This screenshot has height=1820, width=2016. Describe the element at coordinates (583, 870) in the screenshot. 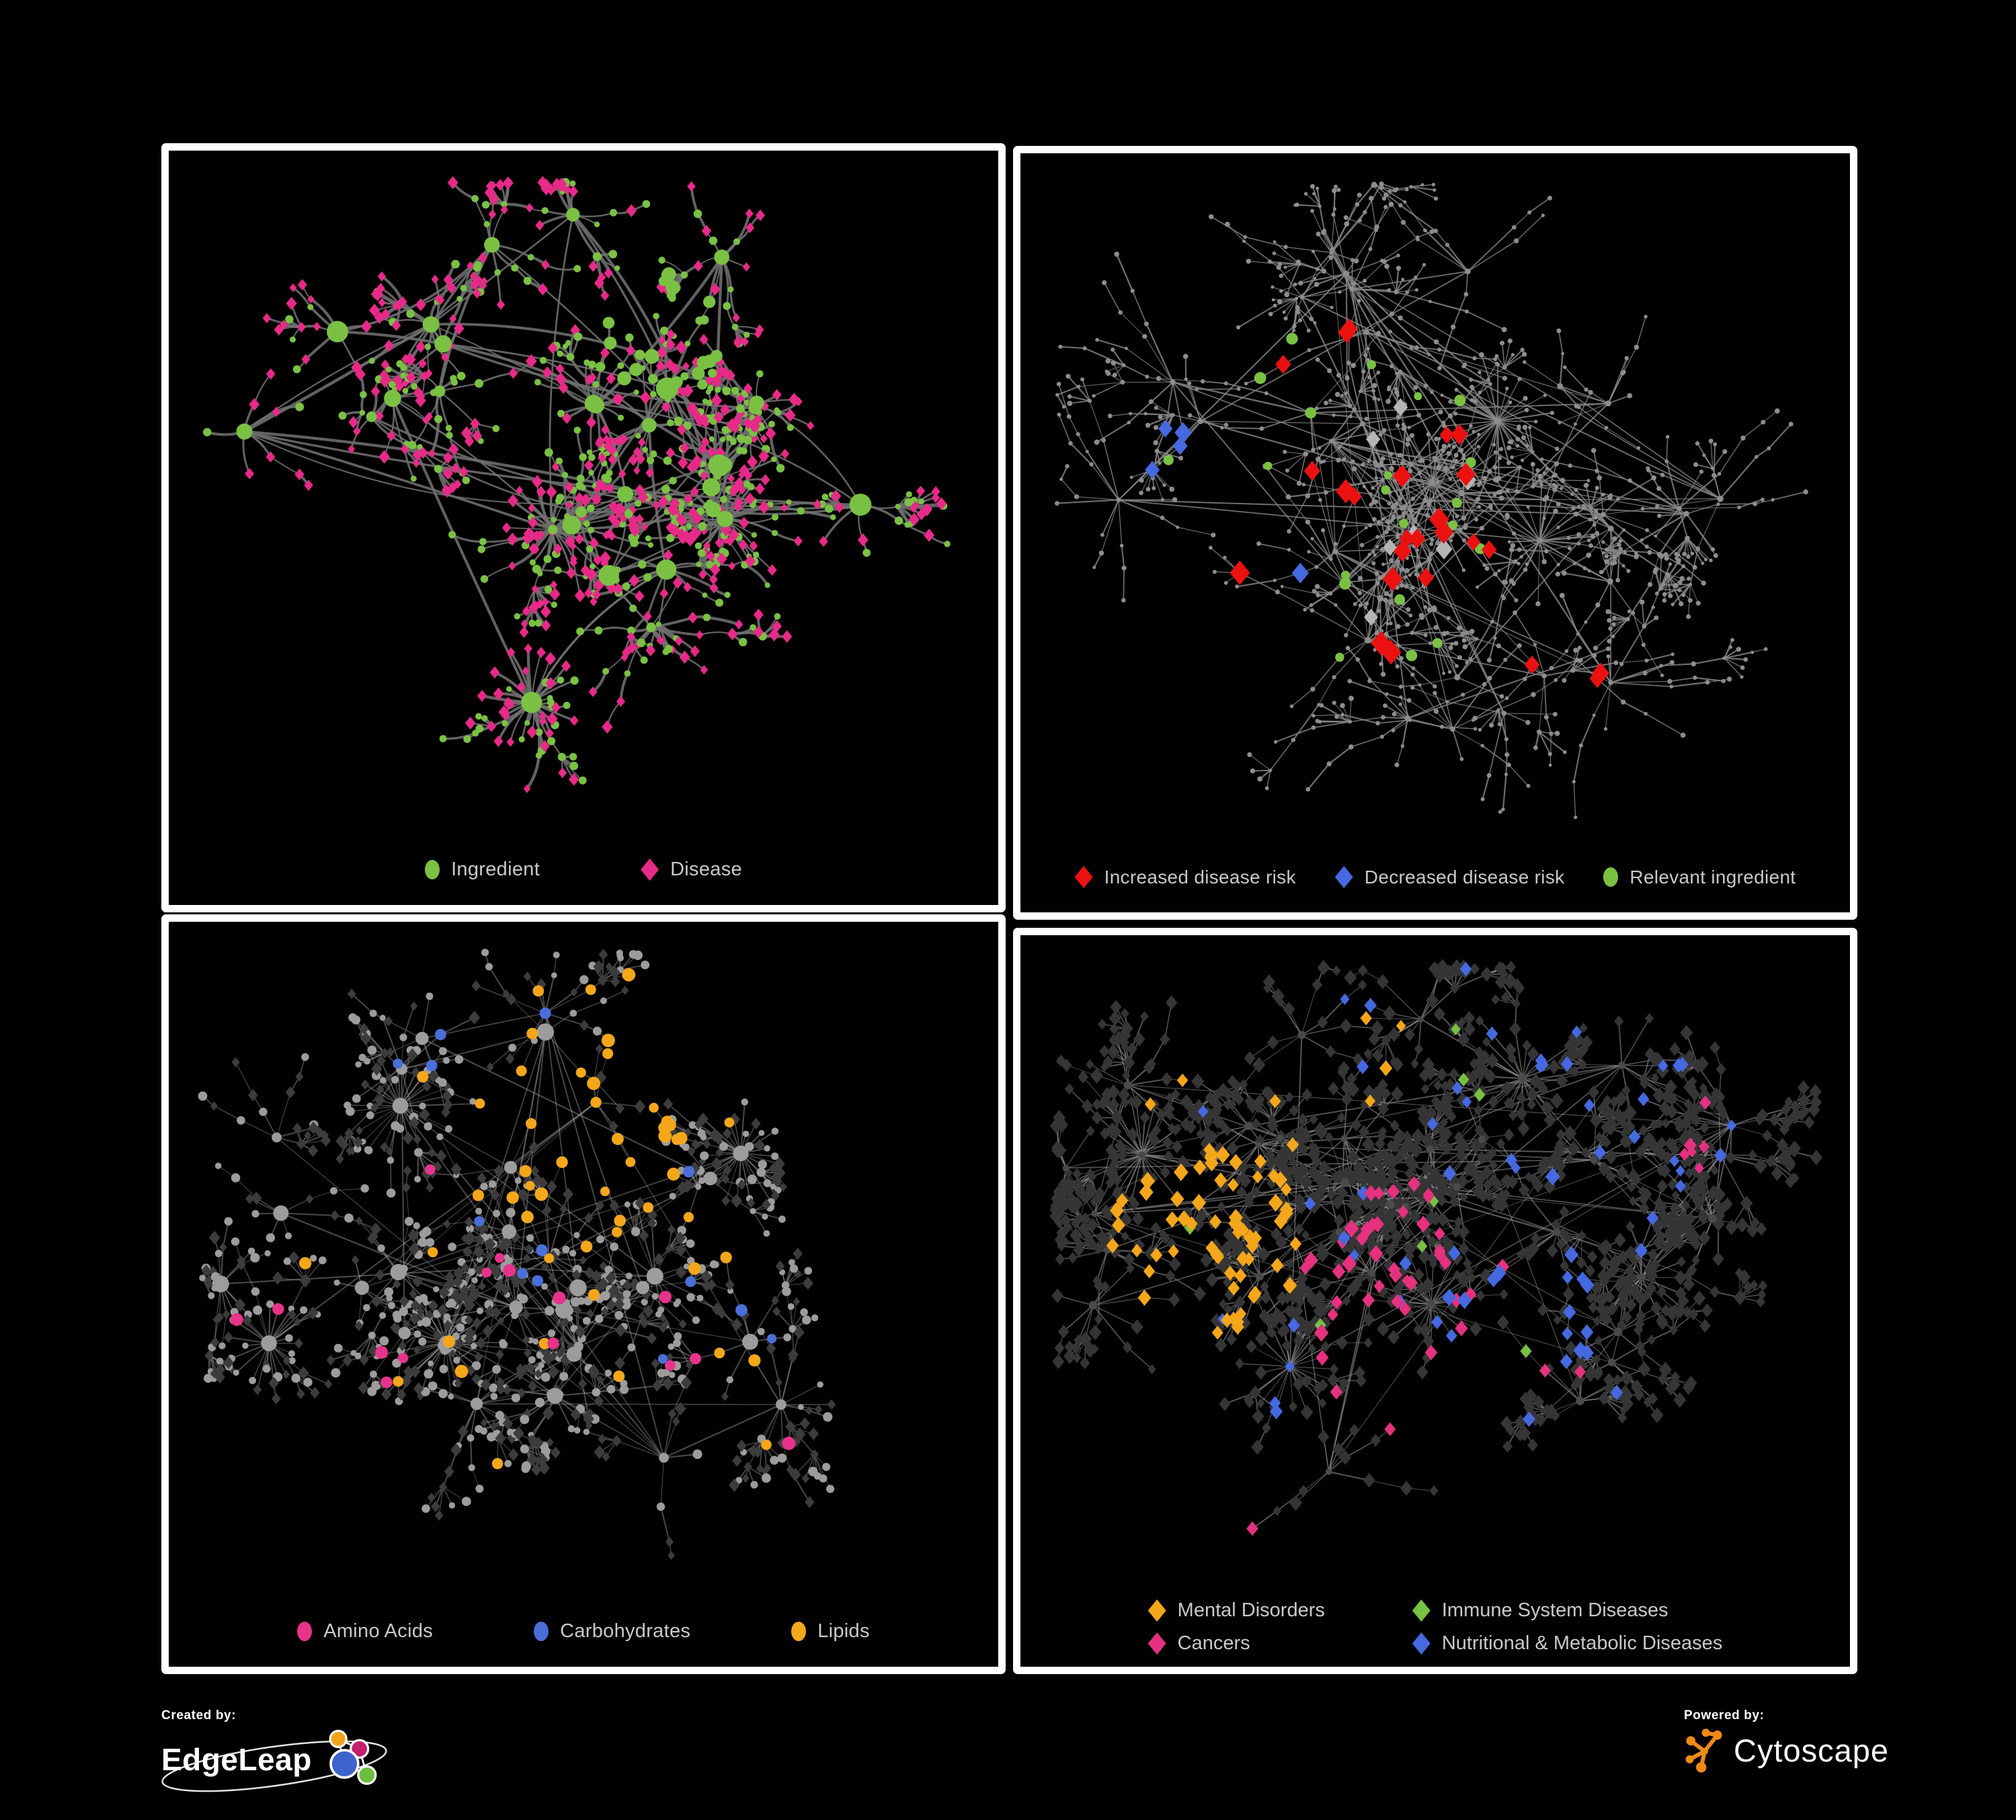

I see `legend: Ingredient Disease` at that location.